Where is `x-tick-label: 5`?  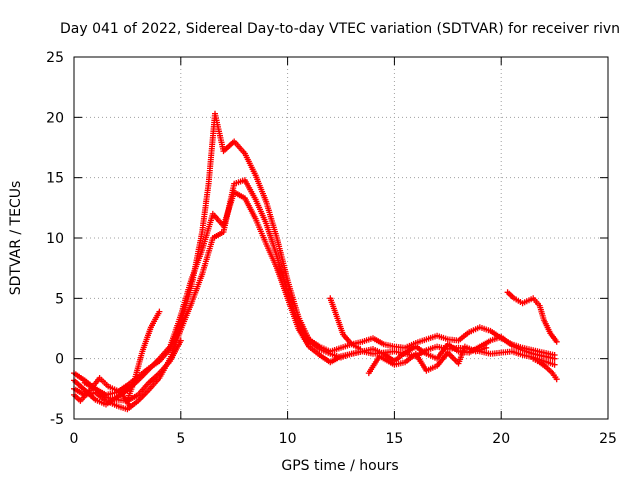
x-tick-label: 5 is located at coordinates (180, 439).